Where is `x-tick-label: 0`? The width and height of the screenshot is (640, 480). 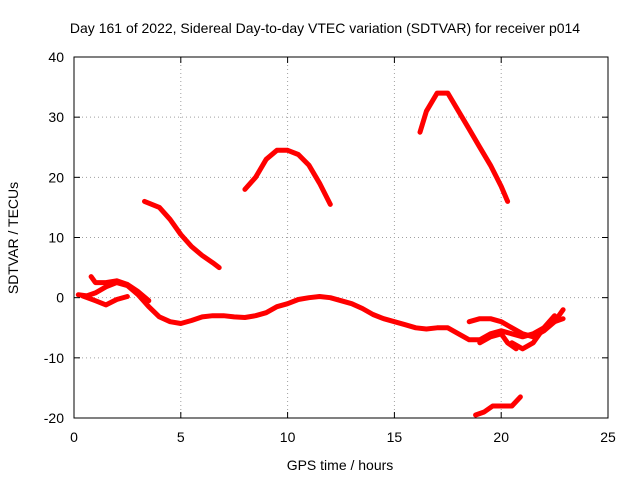 x-tick-label: 0 is located at coordinates (74, 437).